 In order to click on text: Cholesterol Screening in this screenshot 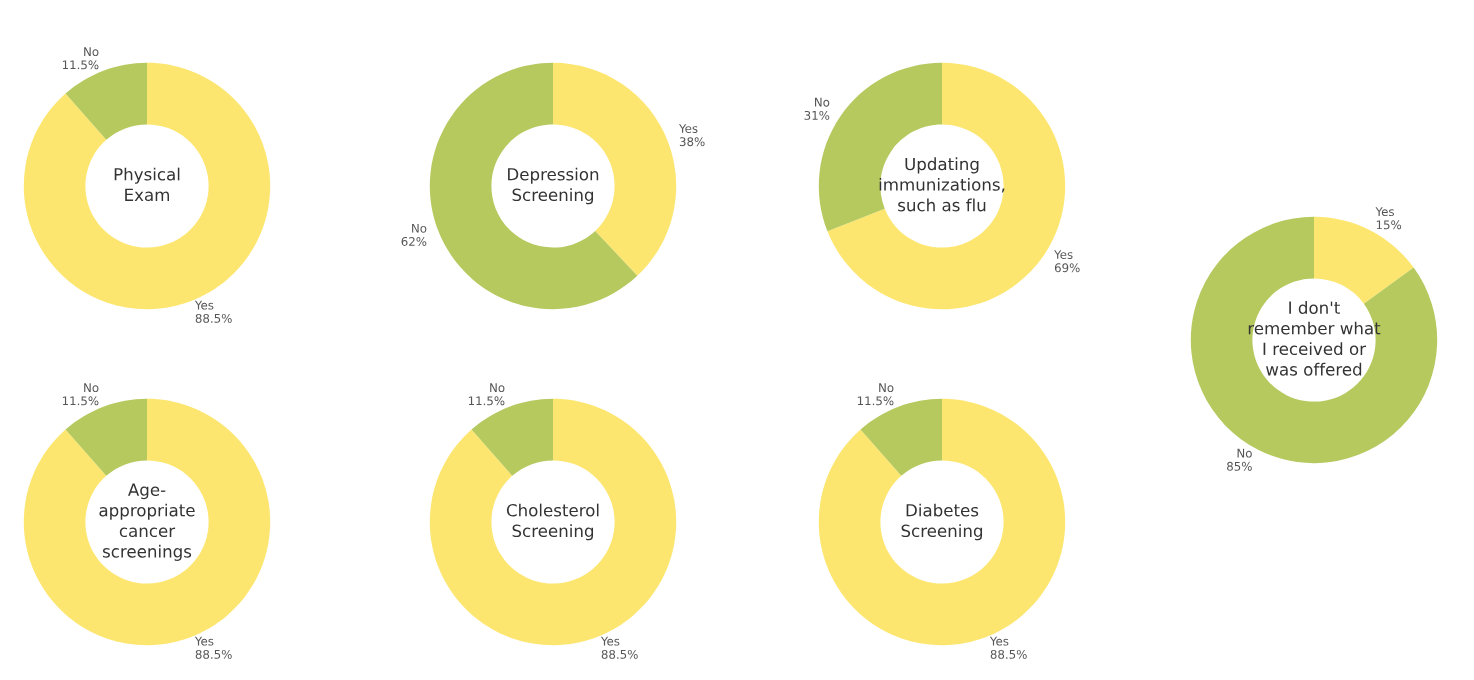, I will do `click(552, 522)`.